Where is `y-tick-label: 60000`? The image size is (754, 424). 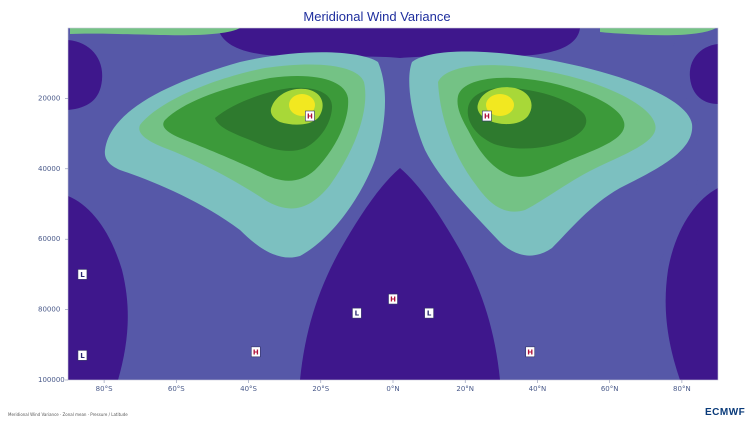
y-tick-label: 60000 is located at coordinates (49, 239).